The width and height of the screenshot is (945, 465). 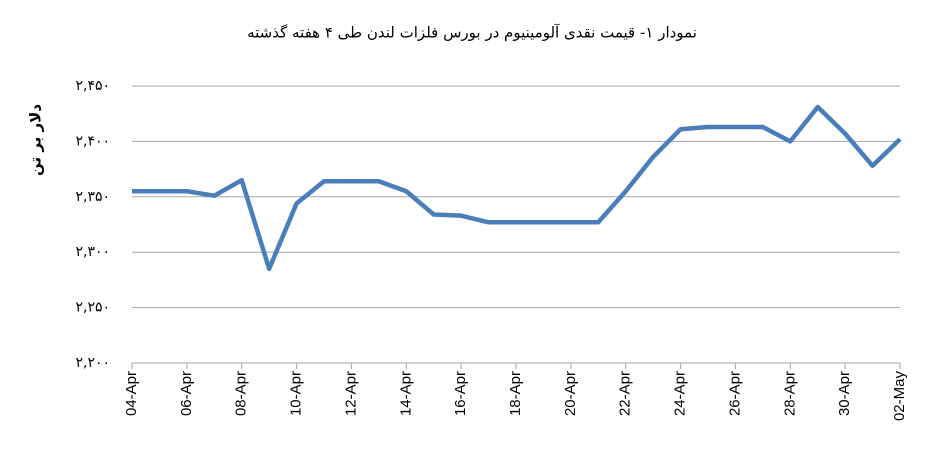 What do you see at coordinates (36, 140) in the screenshot?
I see `y-axis-label: دلار بر تن` at bounding box center [36, 140].